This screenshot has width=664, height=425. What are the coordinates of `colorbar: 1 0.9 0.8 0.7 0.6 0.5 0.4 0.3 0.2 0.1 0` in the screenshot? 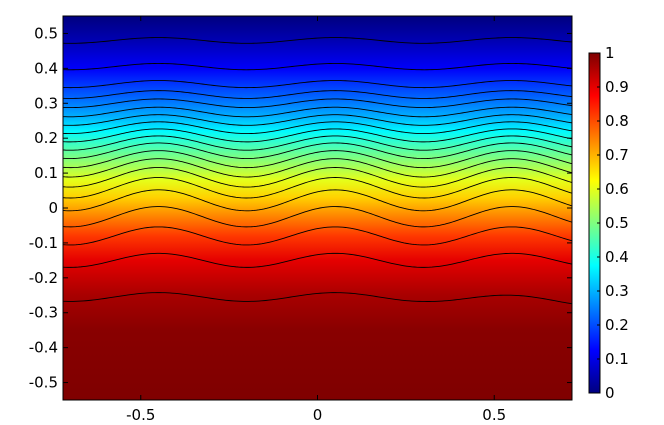 It's located at (608, 223).